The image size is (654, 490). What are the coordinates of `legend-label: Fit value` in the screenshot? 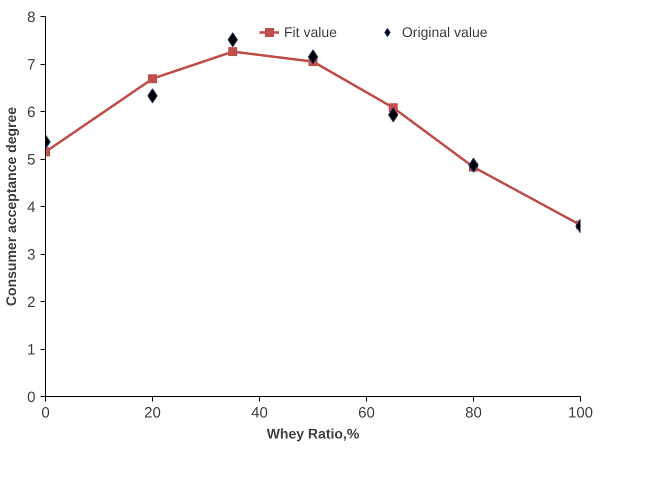 It's located at (310, 32).